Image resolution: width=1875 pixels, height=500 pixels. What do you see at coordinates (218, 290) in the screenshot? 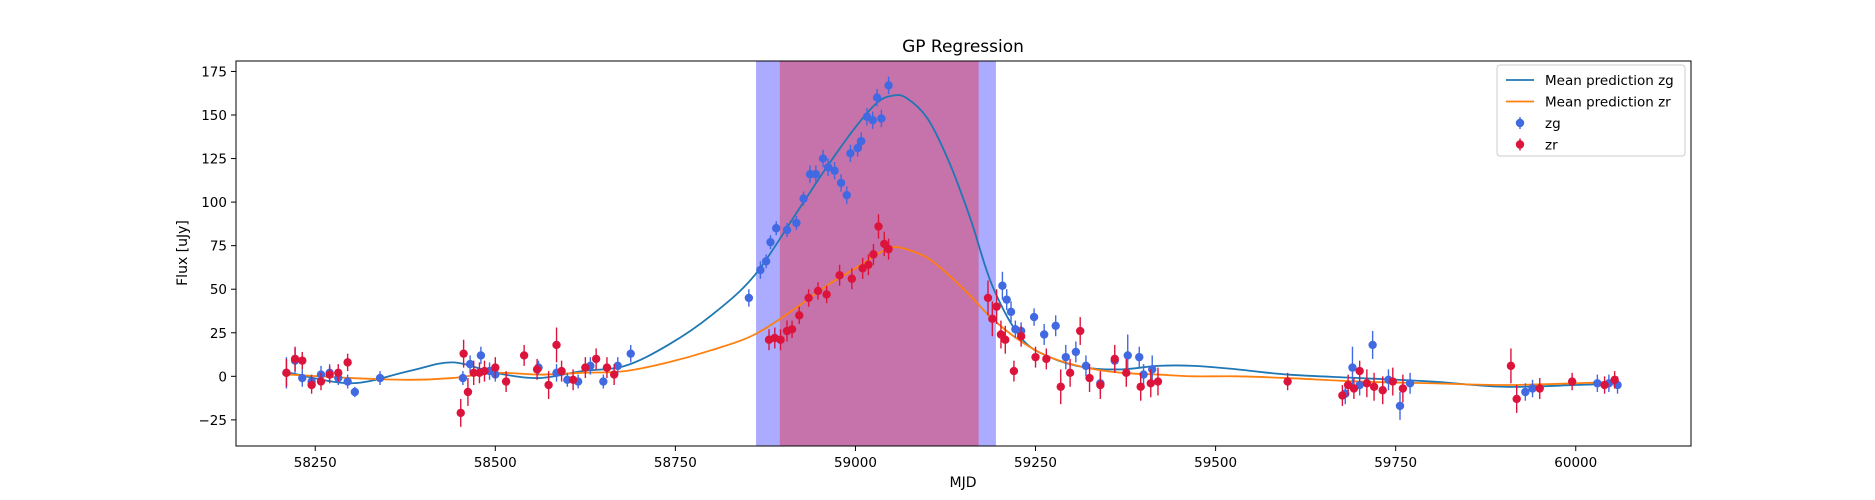
I see `y-tick-label: 50` at bounding box center [218, 290].